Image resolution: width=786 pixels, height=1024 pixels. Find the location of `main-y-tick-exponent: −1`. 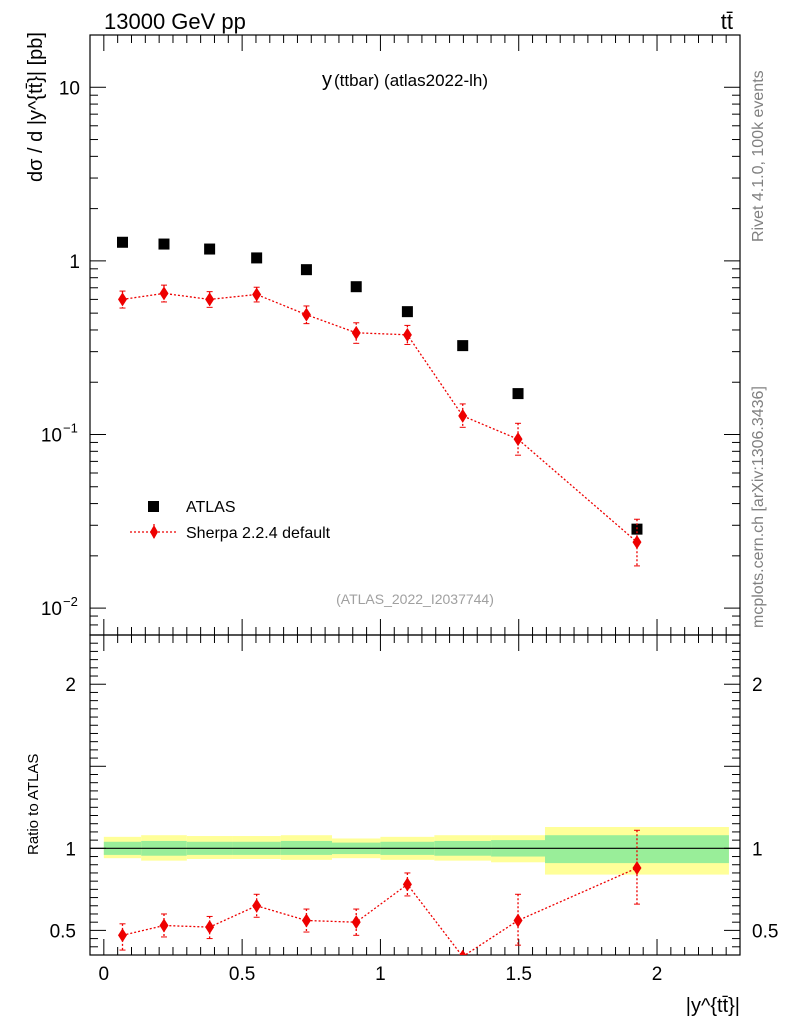

main-y-tick-exponent: −1 is located at coordinates (70, 427).